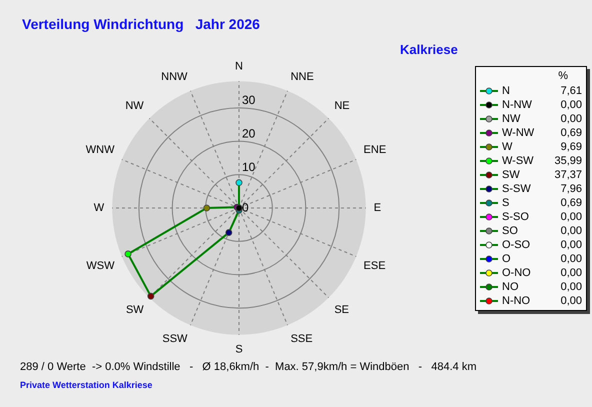 This screenshot has height=407, width=592. I want to click on spoke-label: WNW, so click(101, 150).